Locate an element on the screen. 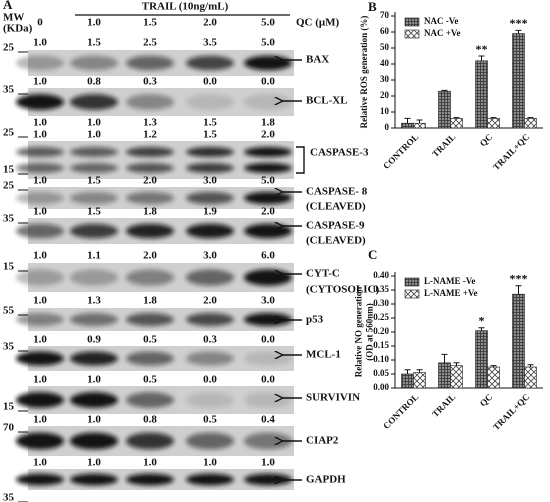 This screenshot has height=502, width=550. y-tick-label: 60 is located at coordinates (385, 31).